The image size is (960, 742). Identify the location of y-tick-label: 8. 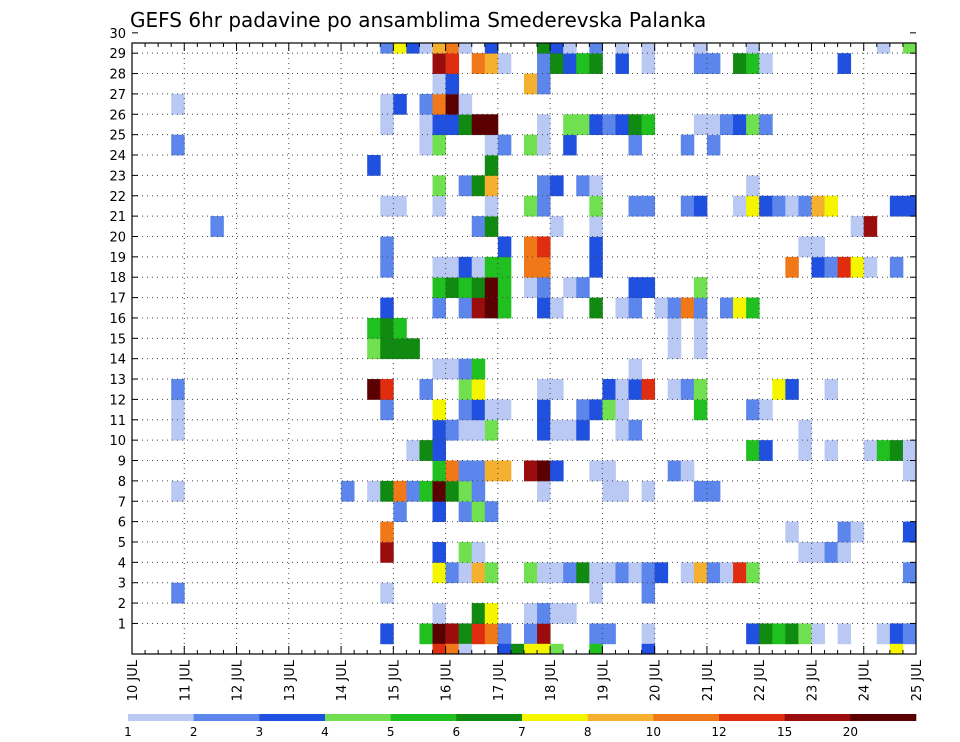
(122, 482).